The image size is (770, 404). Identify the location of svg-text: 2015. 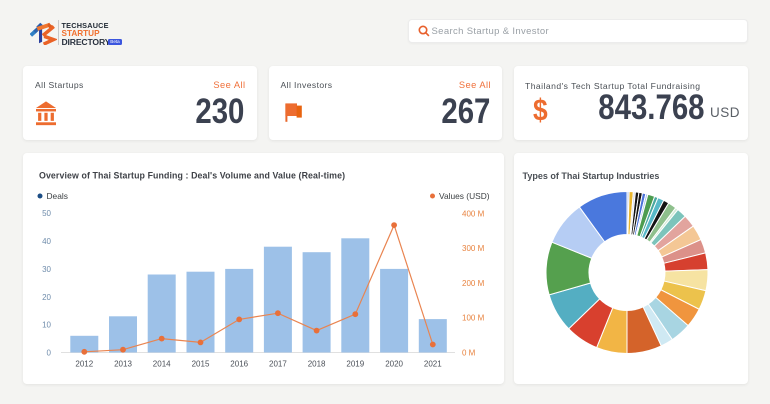
(201, 364).